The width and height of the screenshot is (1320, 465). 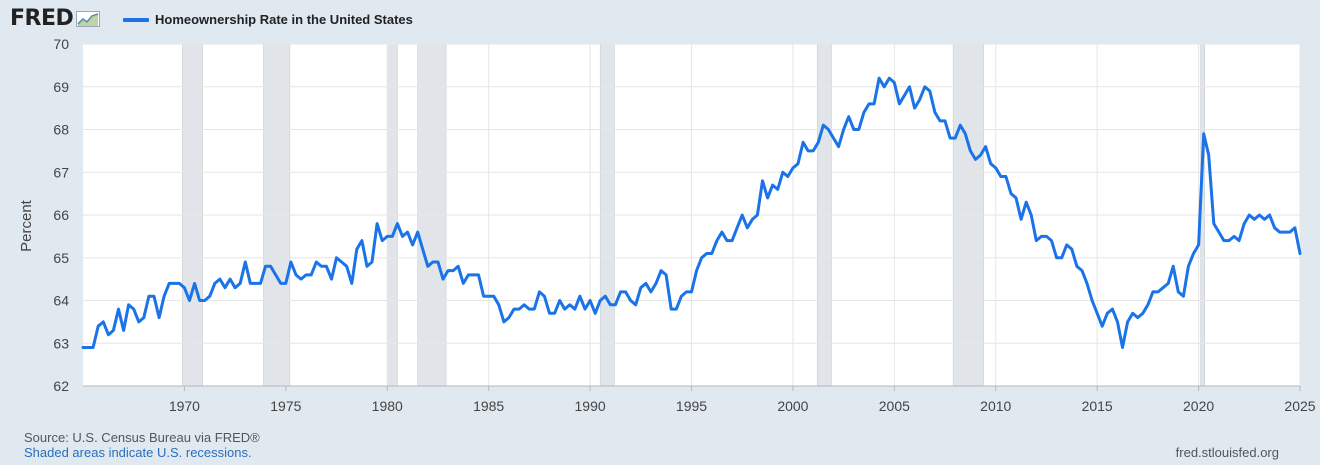 What do you see at coordinates (488, 406) in the screenshot?
I see `x-tick-label: 1985` at bounding box center [488, 406].